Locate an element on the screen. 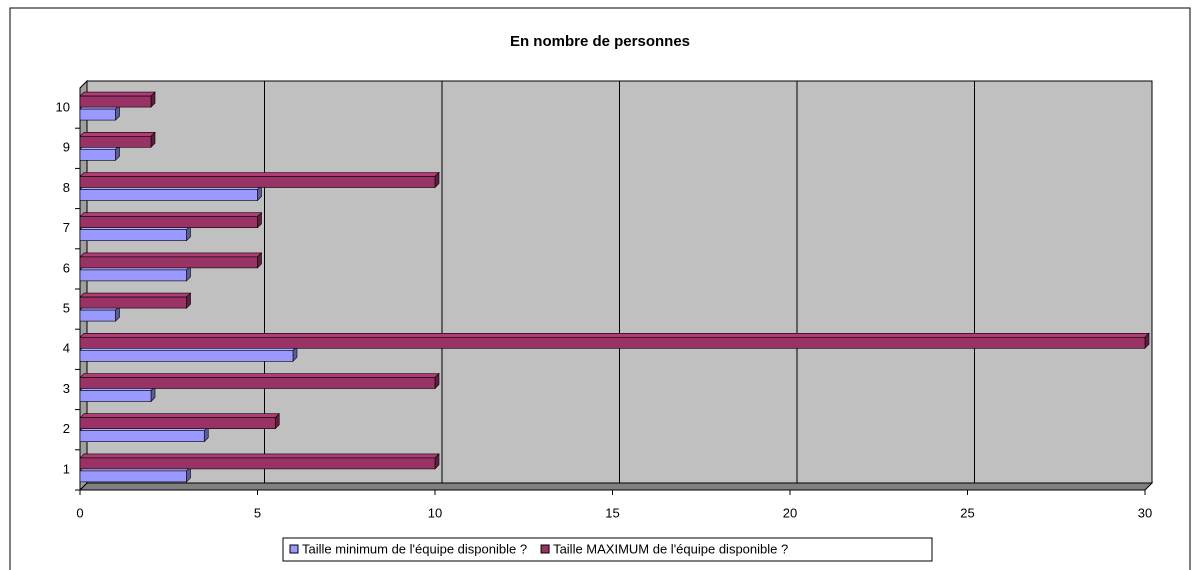  y-tick-label: 5 is located at coordinates (66, 308).